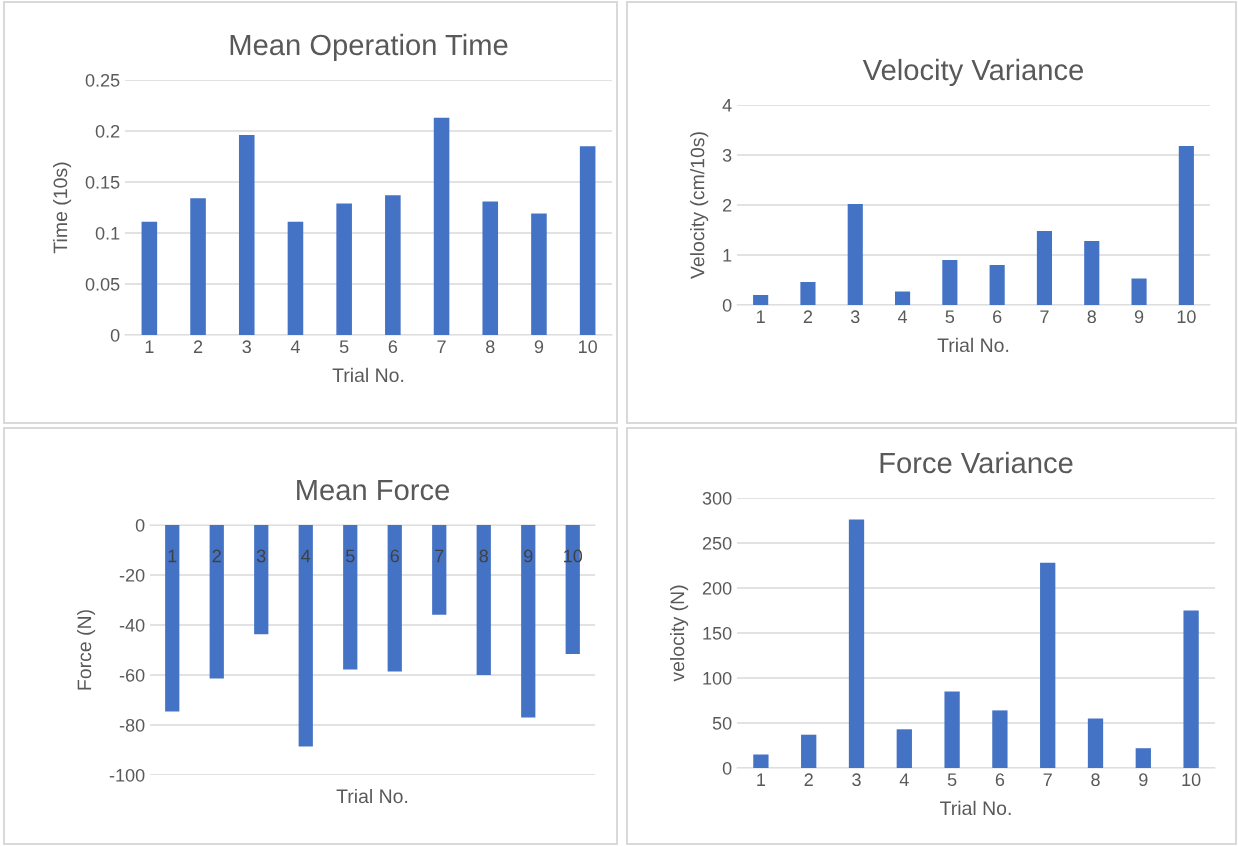  What do you see at coordinates (369, 47) in the screenshot?
I see `chart-title: Mean Operation Time` at bounding box center [369, 47].